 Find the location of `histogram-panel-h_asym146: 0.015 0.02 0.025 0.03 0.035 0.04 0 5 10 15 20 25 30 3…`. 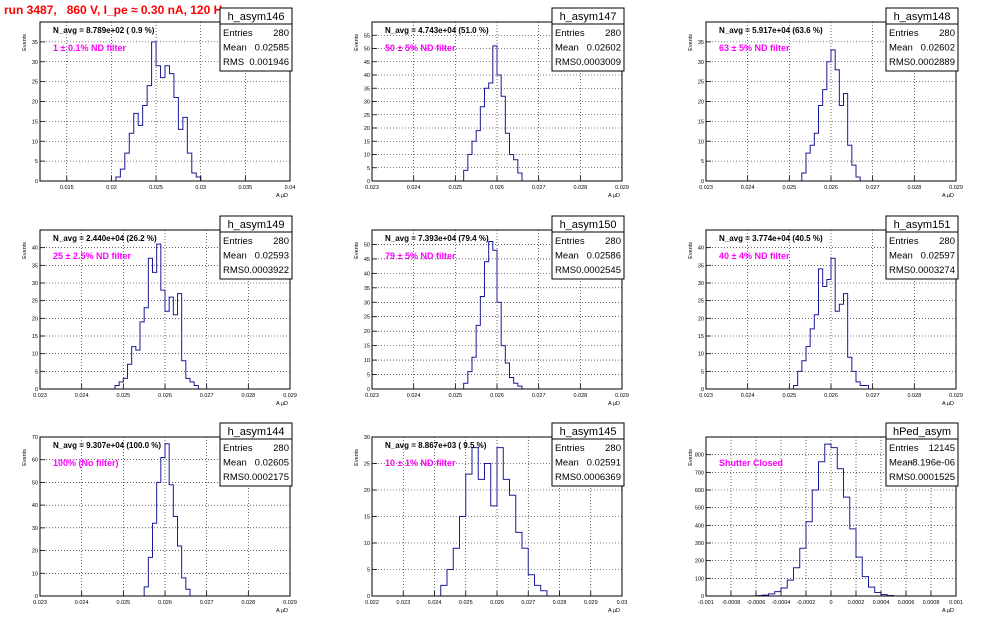

histogram-panel-h_asym146: 0.015 0.02 0.025 0.03 0.035 0.04 0 5 10 15 20 25 30 3… is located at coordinates (159, 103).